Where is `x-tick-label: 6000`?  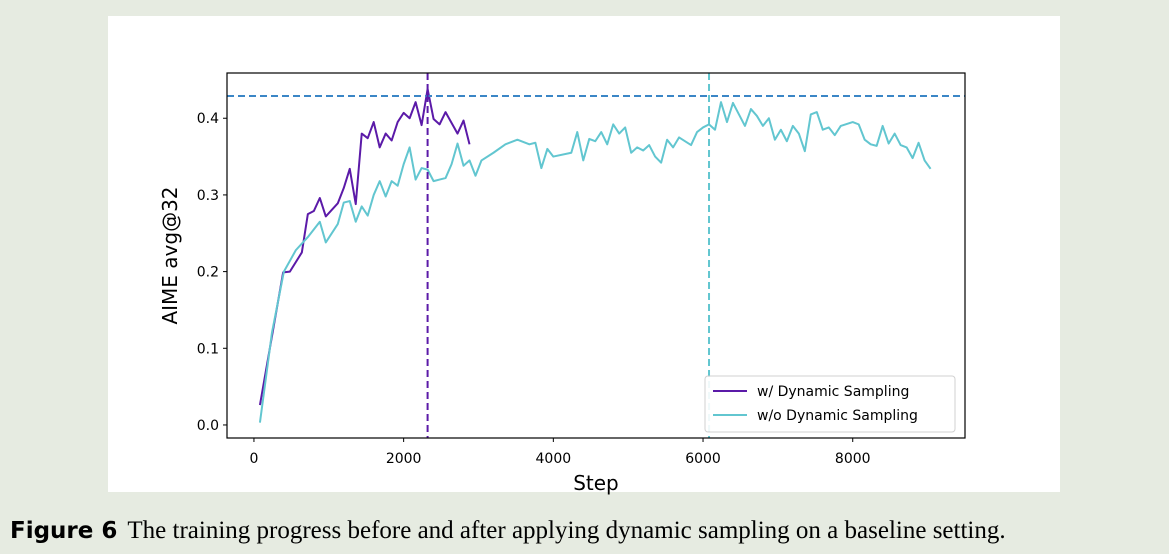
x-tick-label: 6000 is located at coordinates (703, 459).